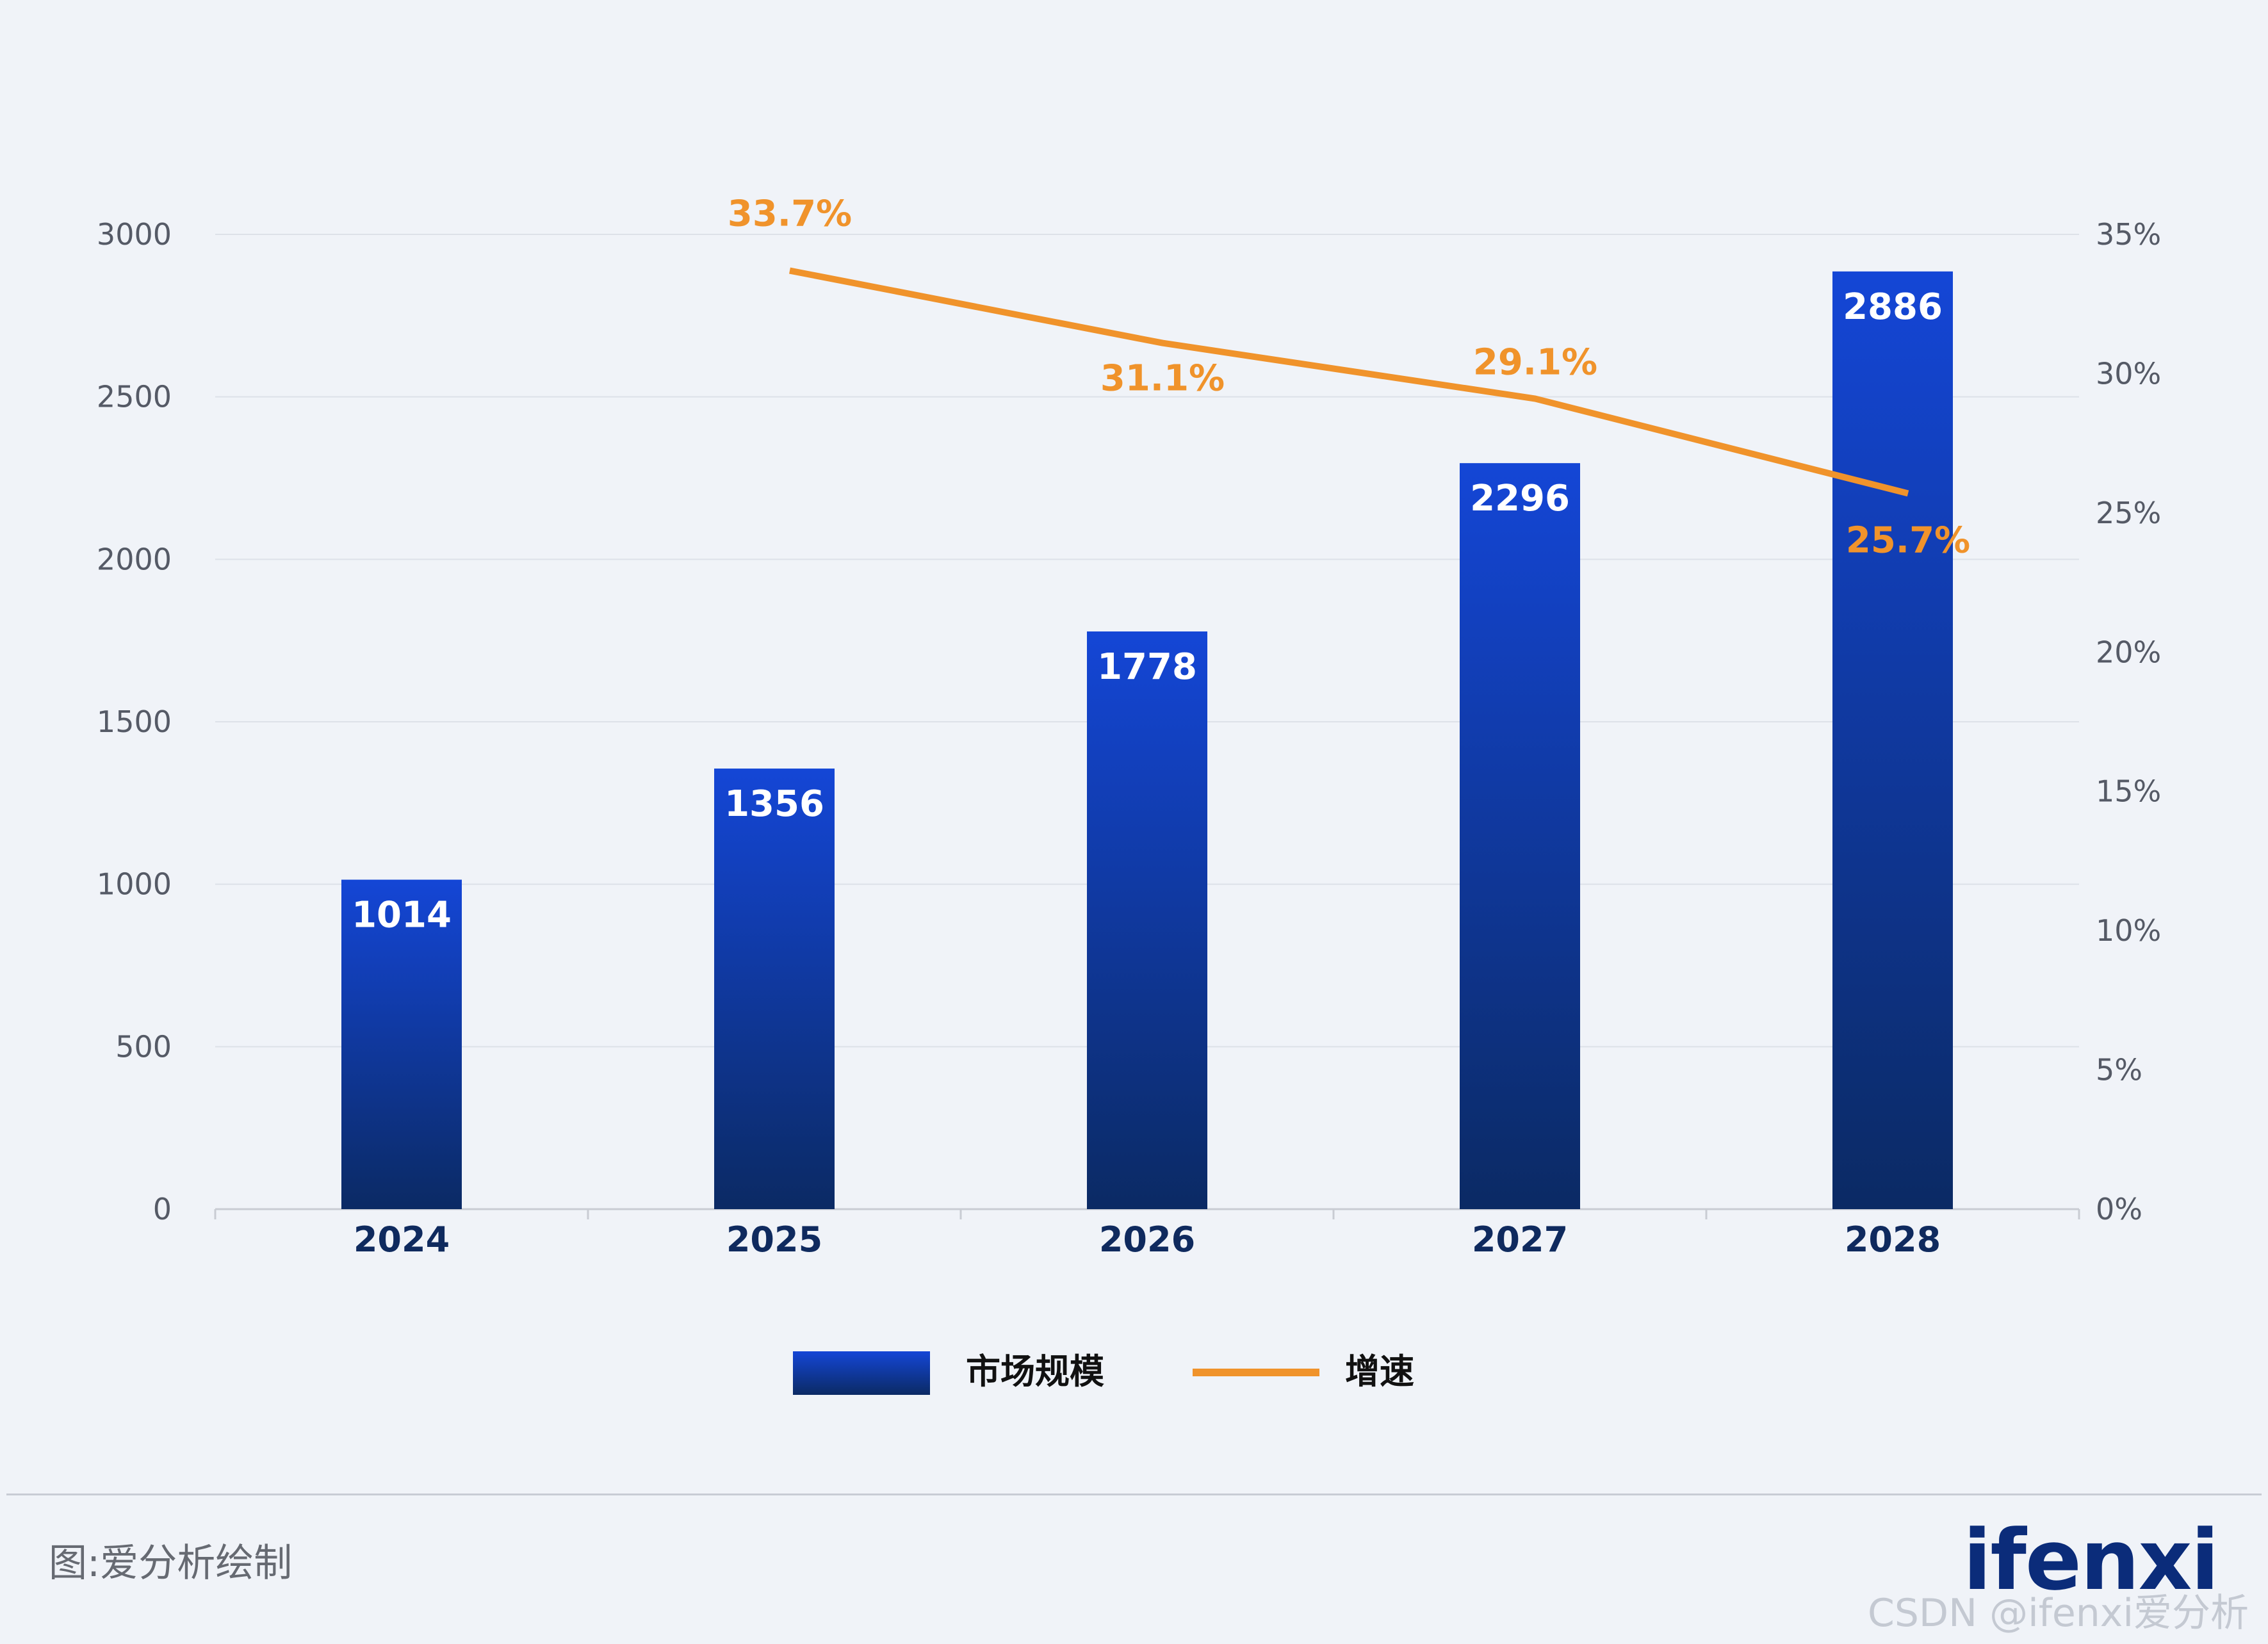 This screenshot has height=1644, width=2268. I want to click on category-label: 2026, so click(1147, 1239).